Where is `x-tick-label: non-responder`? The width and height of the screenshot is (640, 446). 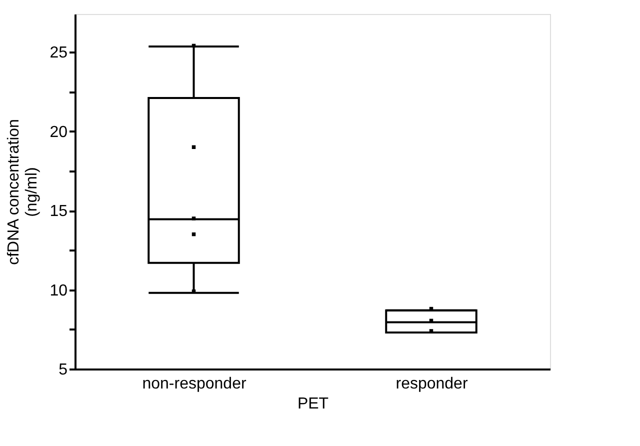
x-tick-label: non-responder is located at coordinates (194, 384).